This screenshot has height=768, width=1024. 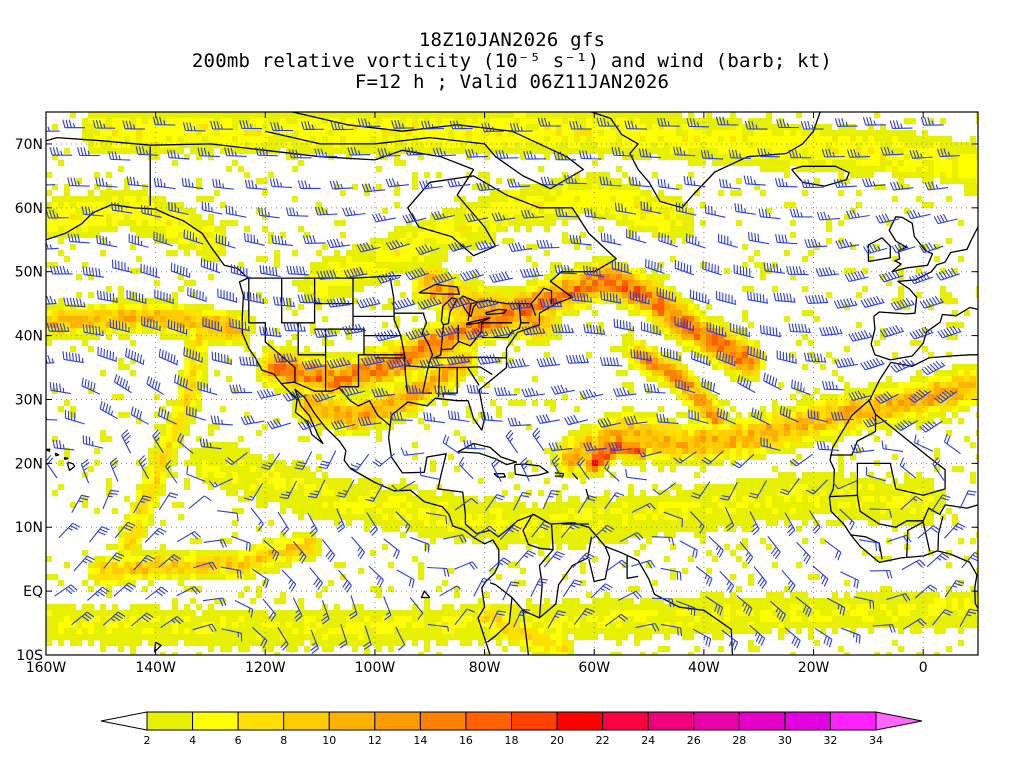 I want to click on colorbar-label: 26, so click(x=694, y=740).